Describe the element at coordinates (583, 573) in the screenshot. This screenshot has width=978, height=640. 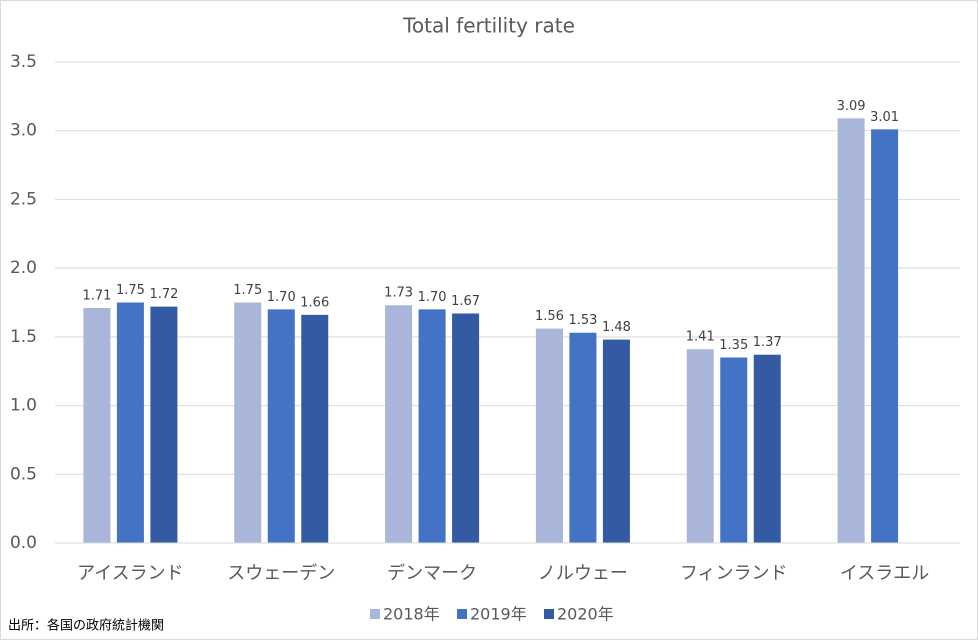
I see `x-tick-label: ノルウェー` at that location.